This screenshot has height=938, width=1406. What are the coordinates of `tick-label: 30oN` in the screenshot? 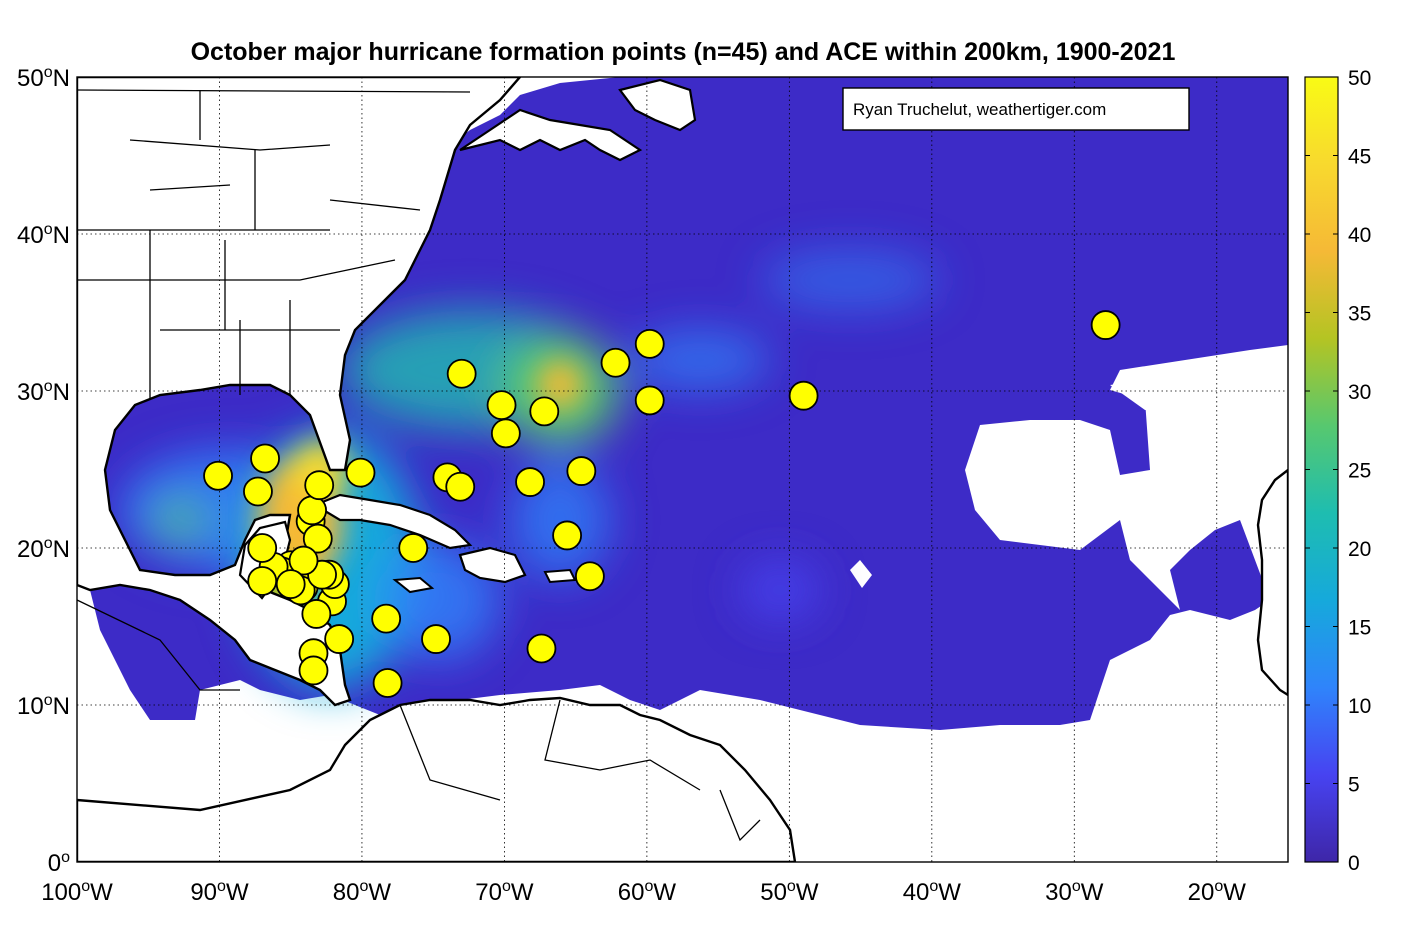 It's located at (43, 392).